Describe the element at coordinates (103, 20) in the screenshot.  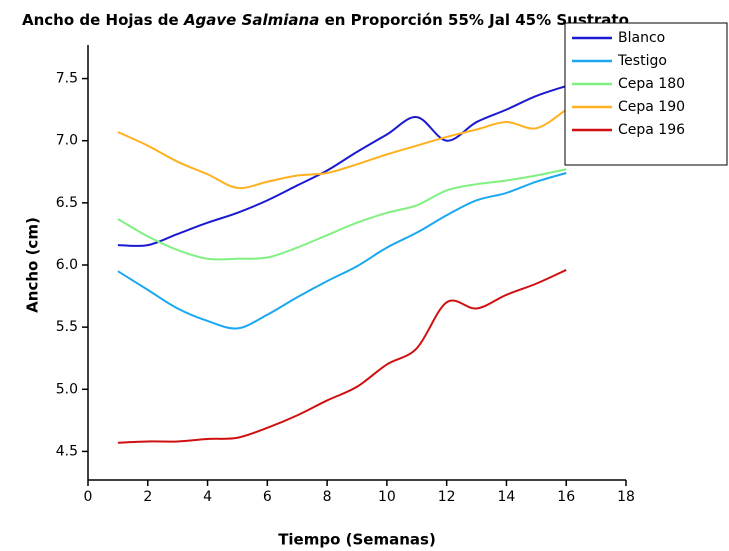
I see `title-part: Ancho de Hojas de` at that location.